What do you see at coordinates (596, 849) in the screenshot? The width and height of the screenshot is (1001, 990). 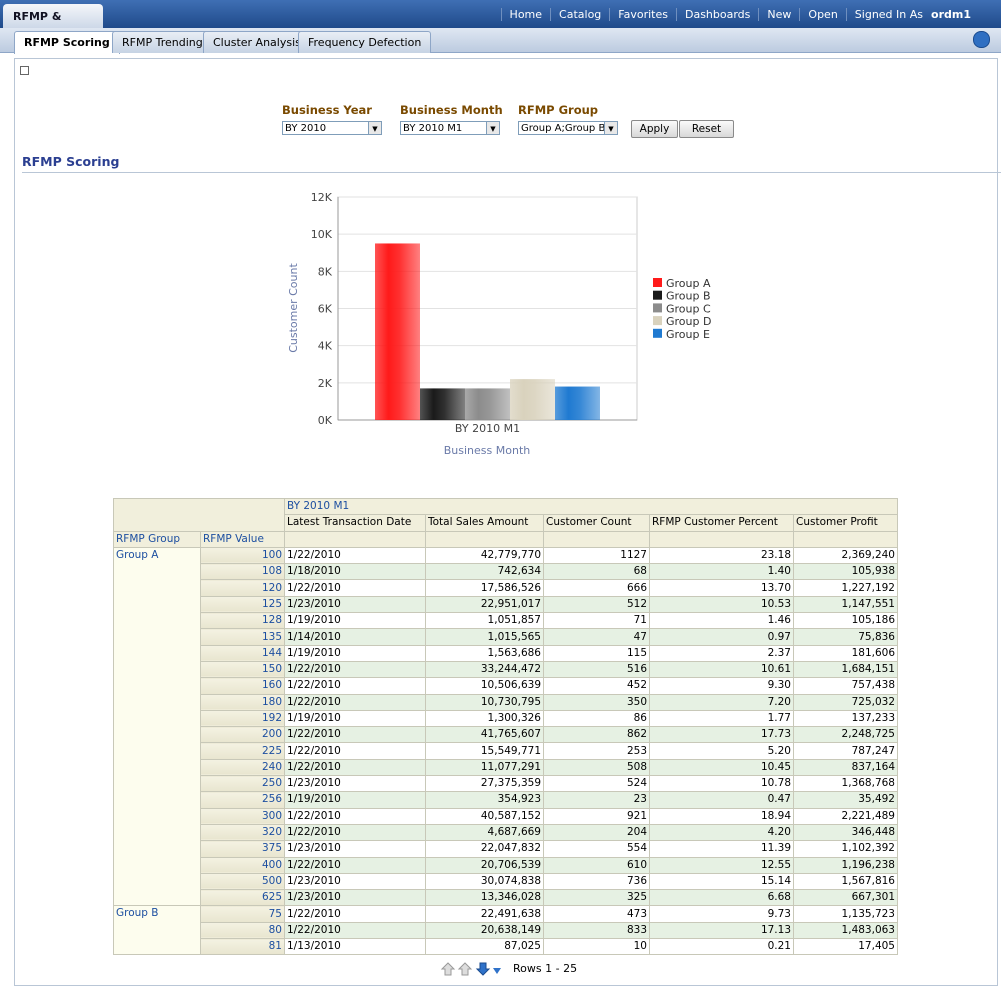 I see `table-cell: 554` at bounding box center [596, 849].